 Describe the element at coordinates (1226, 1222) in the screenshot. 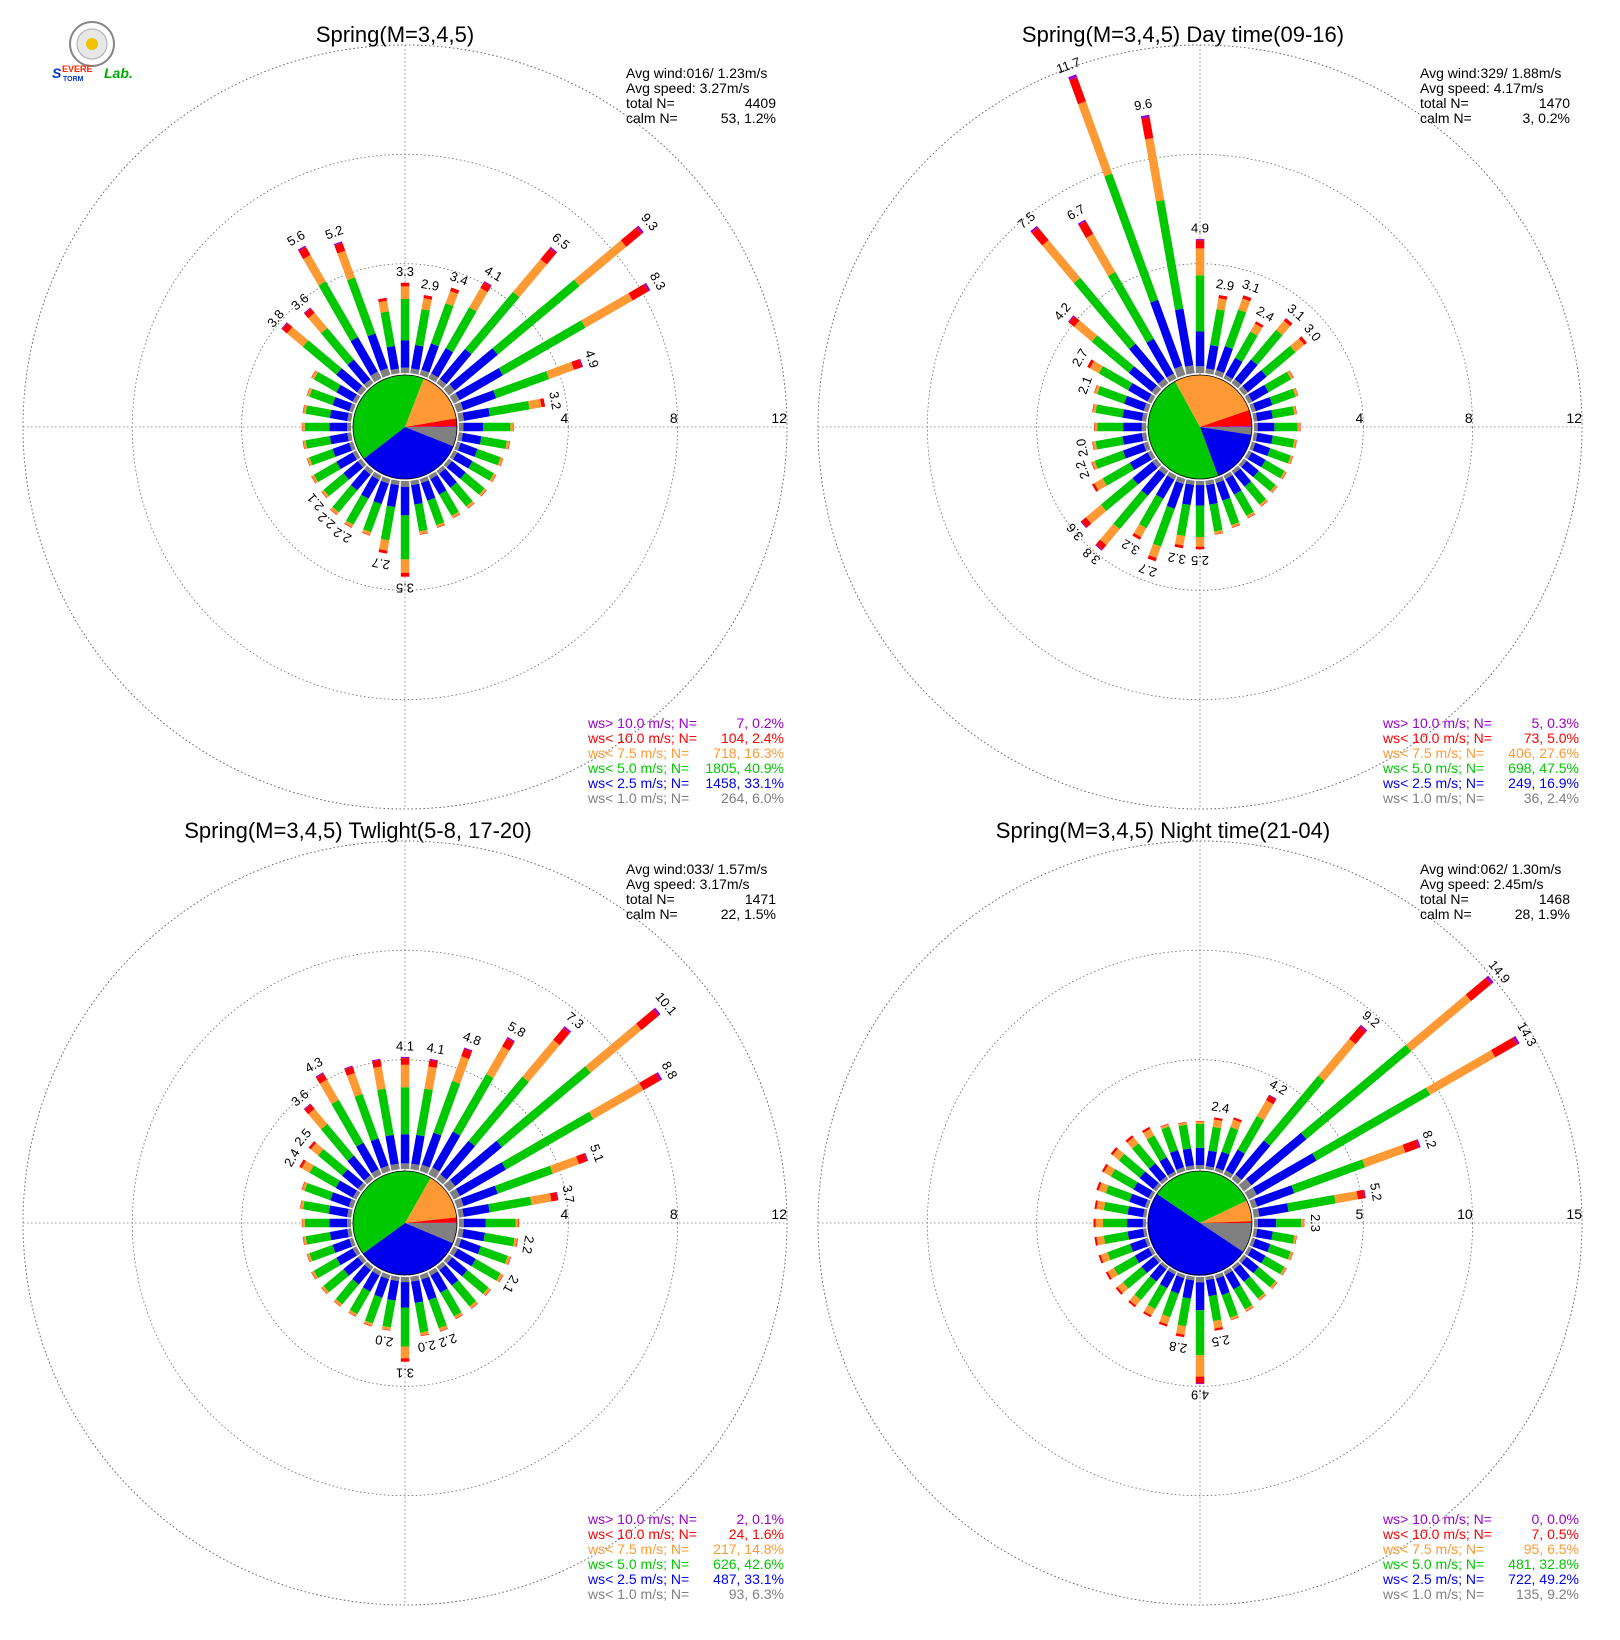

I see `pie-slice-c5` at that location.